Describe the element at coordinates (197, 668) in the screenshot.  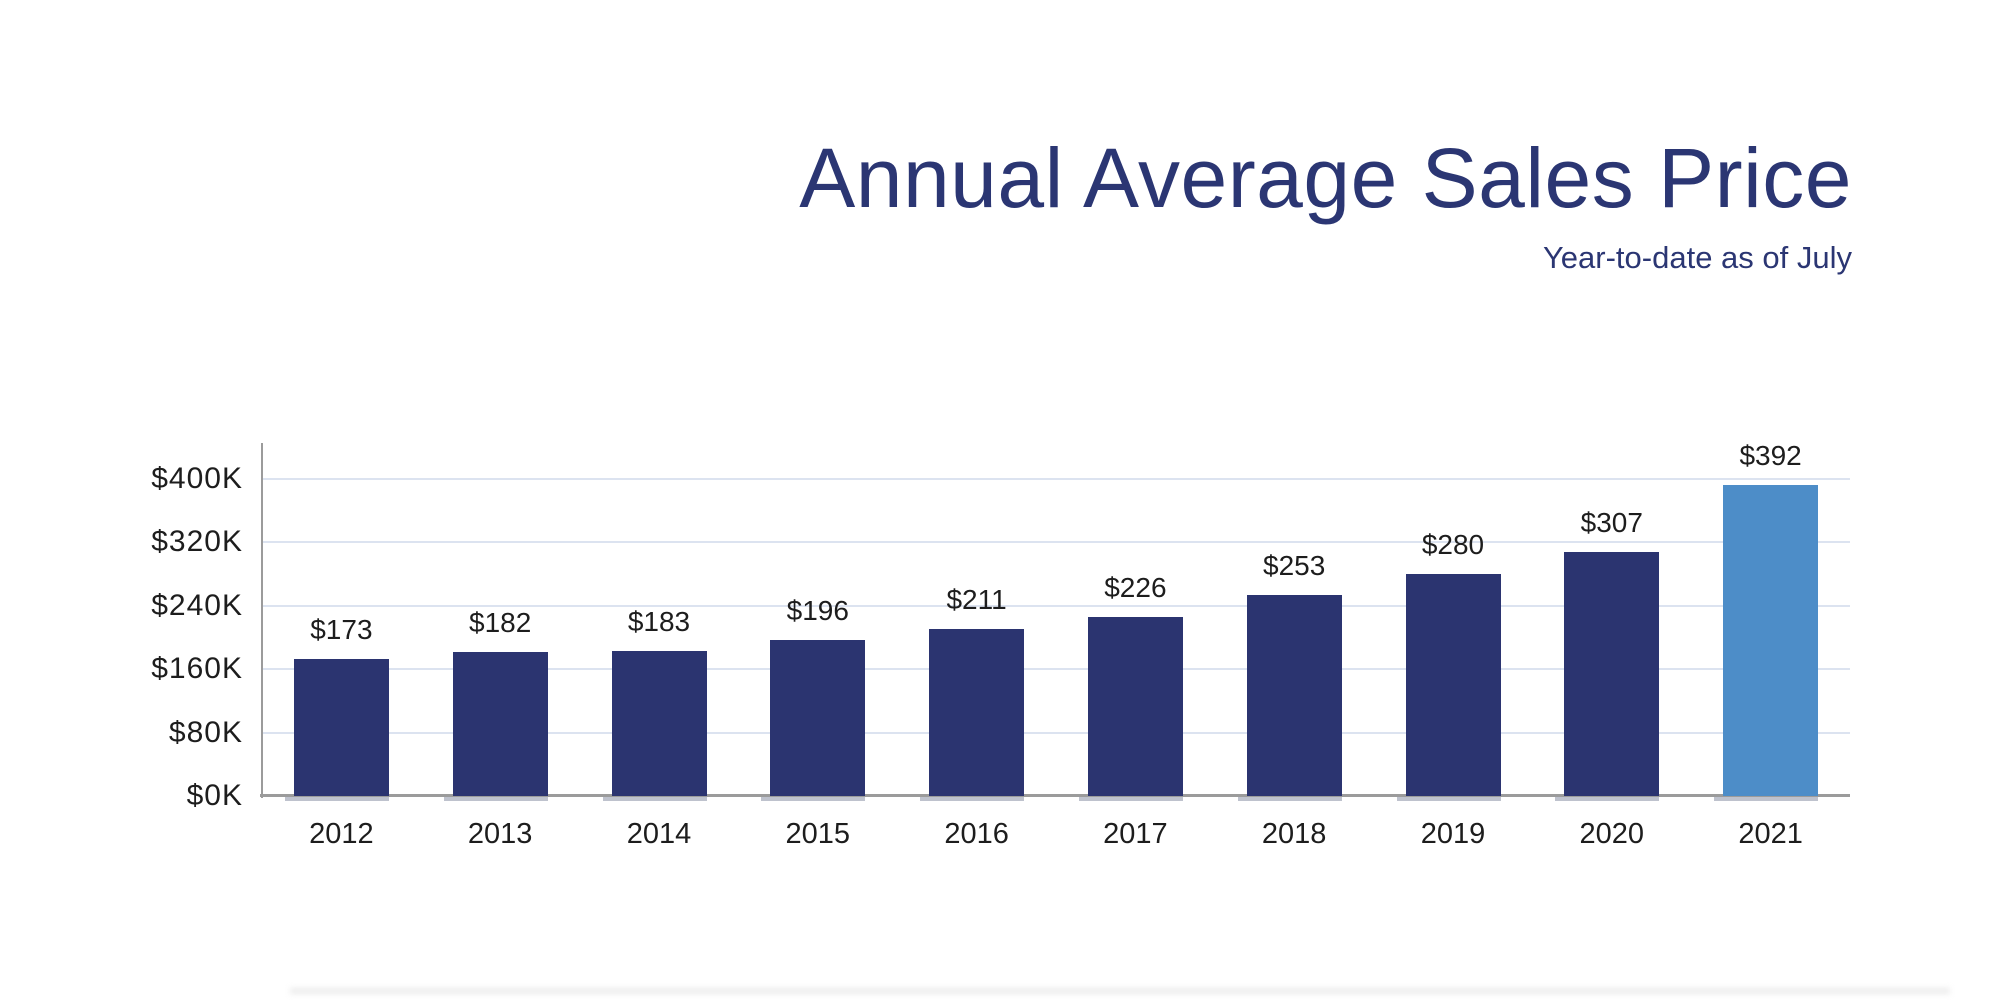
I see `y-tick-label: $160K` at that location.